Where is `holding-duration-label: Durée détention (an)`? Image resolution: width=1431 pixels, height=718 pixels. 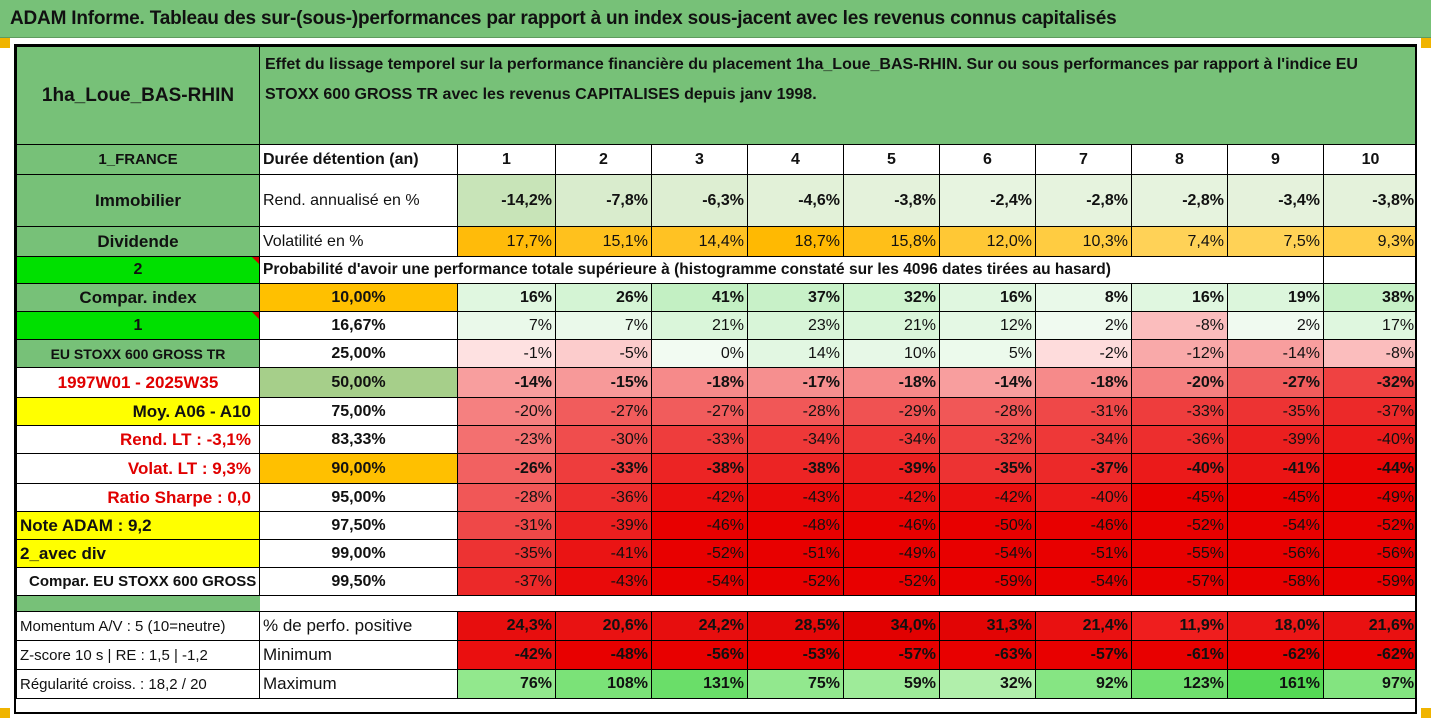
holding-duration-label: Durée détention (an) is located at coordinates (358, 159).